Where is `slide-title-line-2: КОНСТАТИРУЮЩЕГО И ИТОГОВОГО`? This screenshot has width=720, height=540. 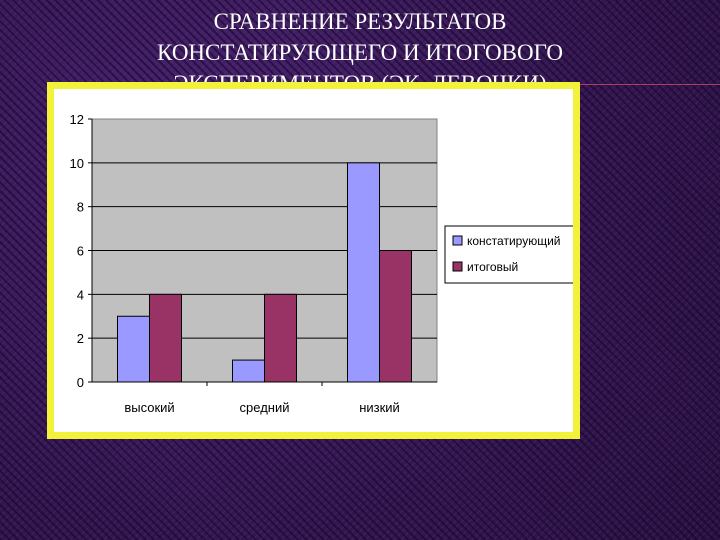 slide-title-line-2: КОНСТАТИРУЮЩЕГО И ИТОГОВОГО is located at coordinates (360, 52).